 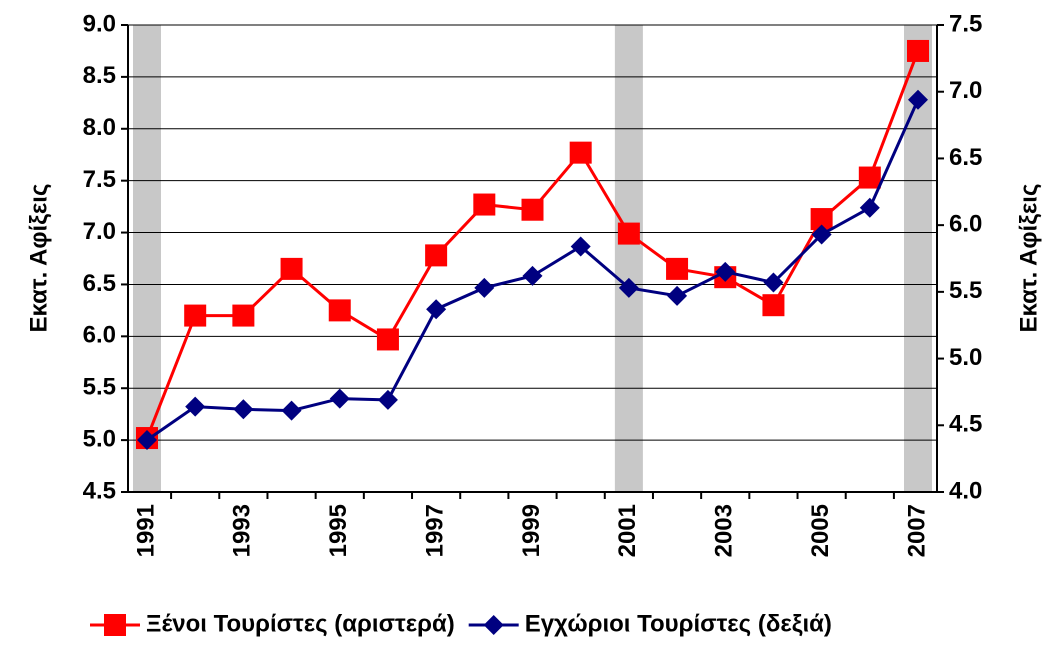 I want to click on y-tick-label: 7.5, so click(x=99, y=179).